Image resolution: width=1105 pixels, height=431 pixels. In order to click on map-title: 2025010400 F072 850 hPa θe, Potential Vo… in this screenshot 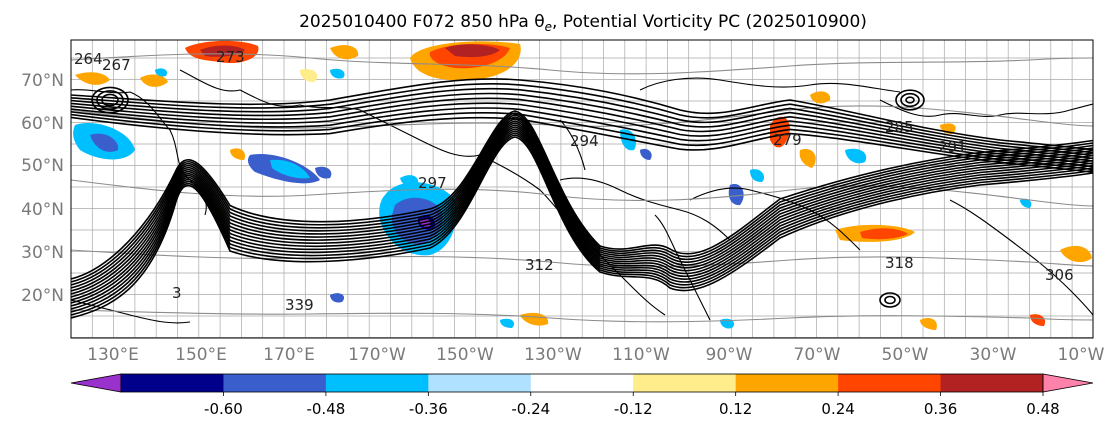, I will do `click(583, 23)`.